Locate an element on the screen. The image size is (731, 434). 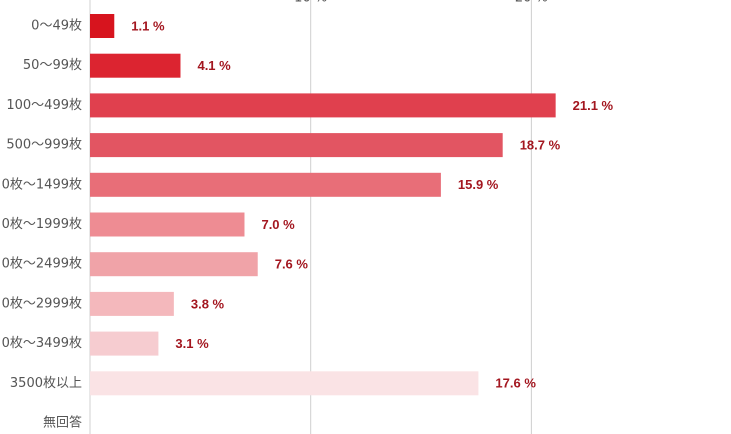
y-tick-label: 0〜49枚 is located at coordinates (56, 26).